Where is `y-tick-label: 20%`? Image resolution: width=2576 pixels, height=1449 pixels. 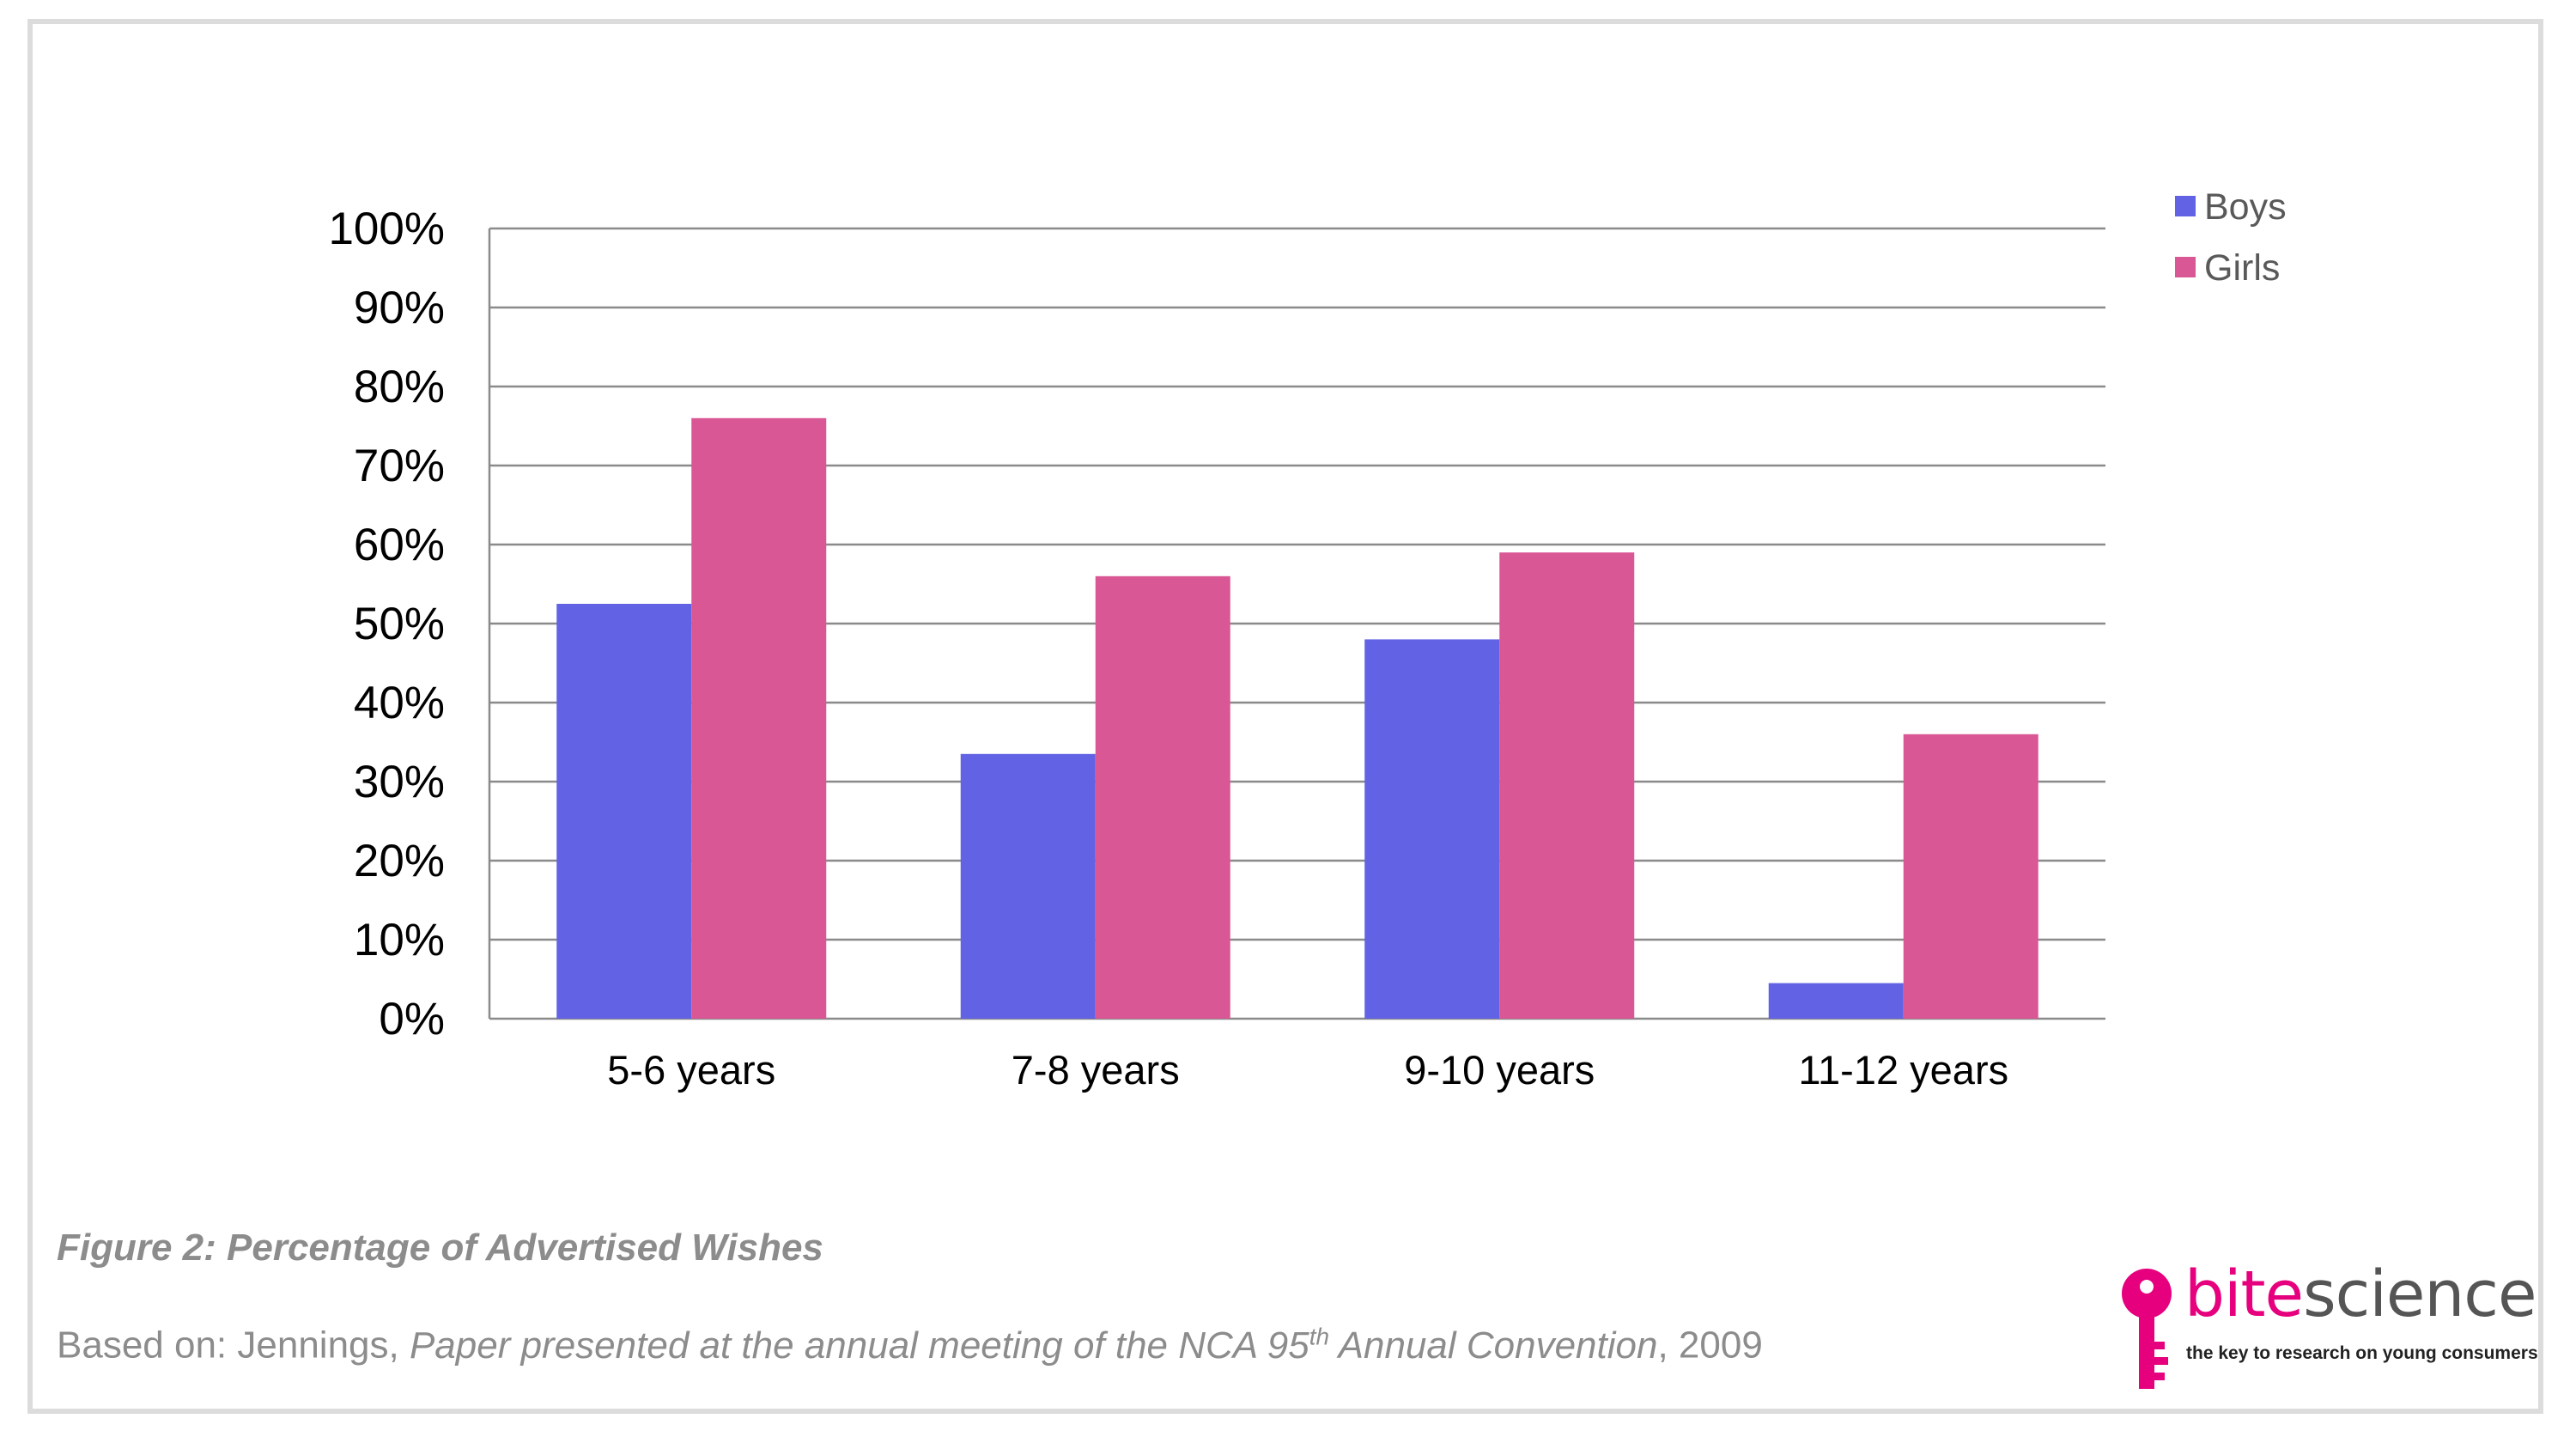 y-tick-label: 20% is located at coordinates (399, 861).